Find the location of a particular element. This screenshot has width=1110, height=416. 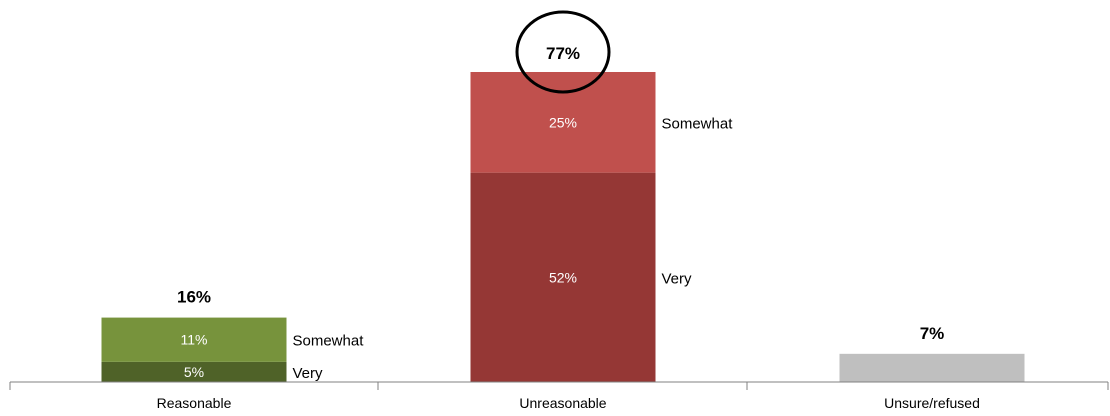

highlight-circle is located at coordinates (563, 52).